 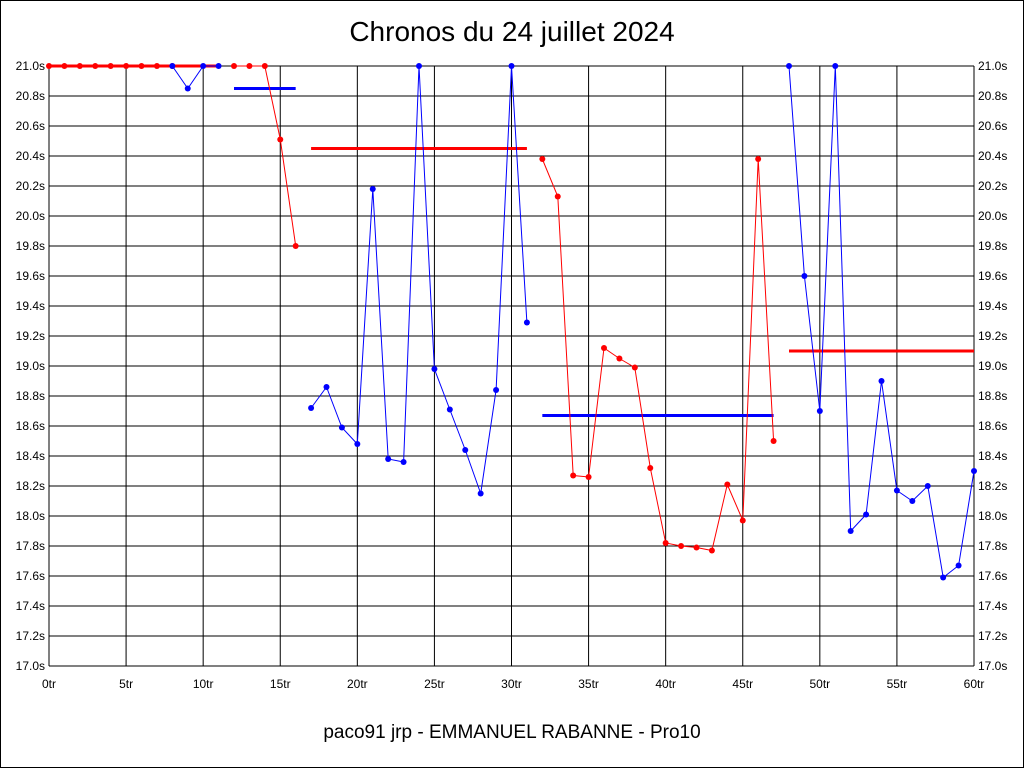 What do you see at coordinates (992, 126) in the screenshot?
I see `y-tick-label-right: 20.6s` at bounding box center [992, 126].